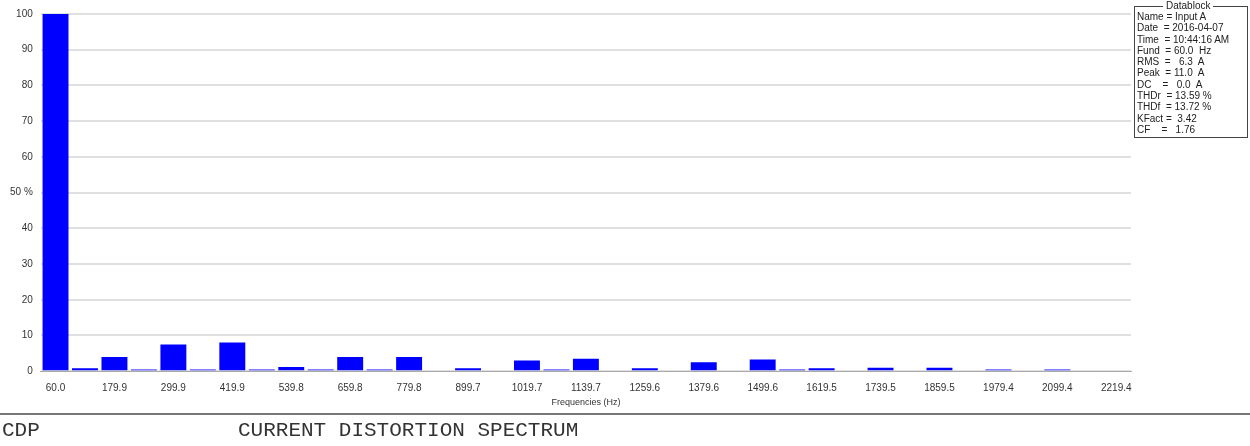 The image size is (1250, 446). Describe the element at coordinates (881, 387) in the screenshot. I see `x-tick-label: 1739.5` at that location.